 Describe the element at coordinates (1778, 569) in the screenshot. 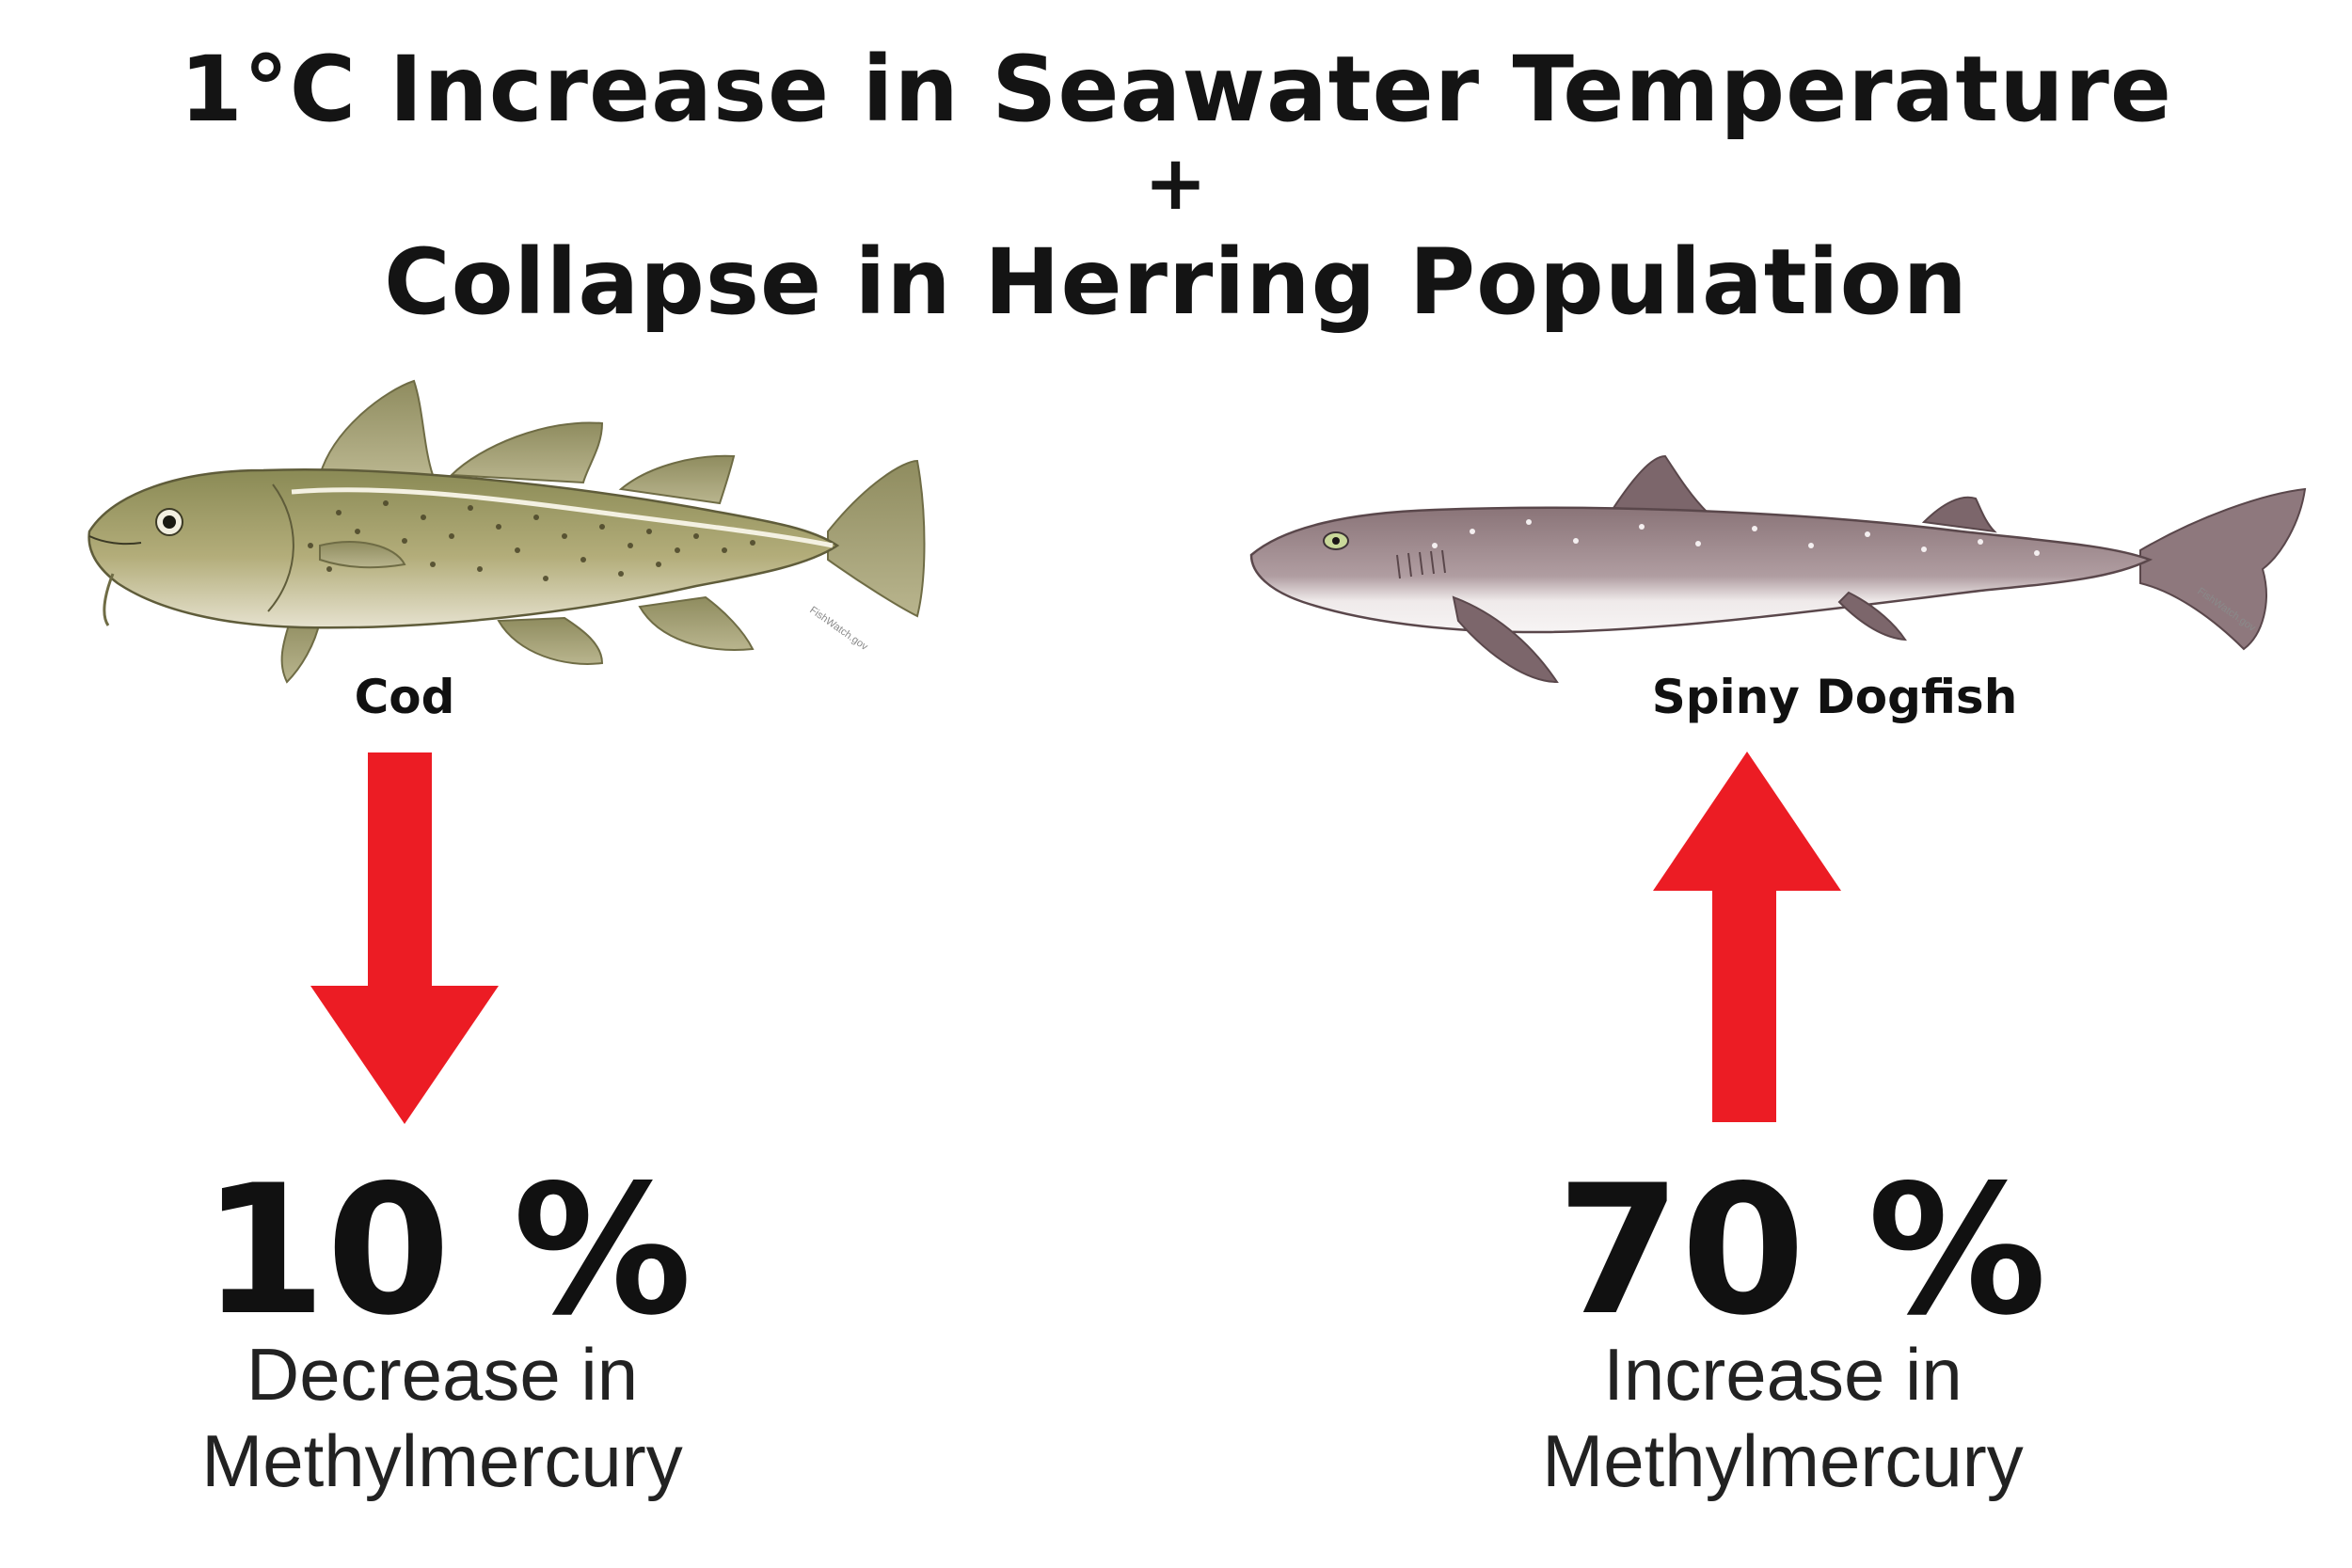

I see `spiny-dogfish-illustration: FishWatch.gov` at that location.